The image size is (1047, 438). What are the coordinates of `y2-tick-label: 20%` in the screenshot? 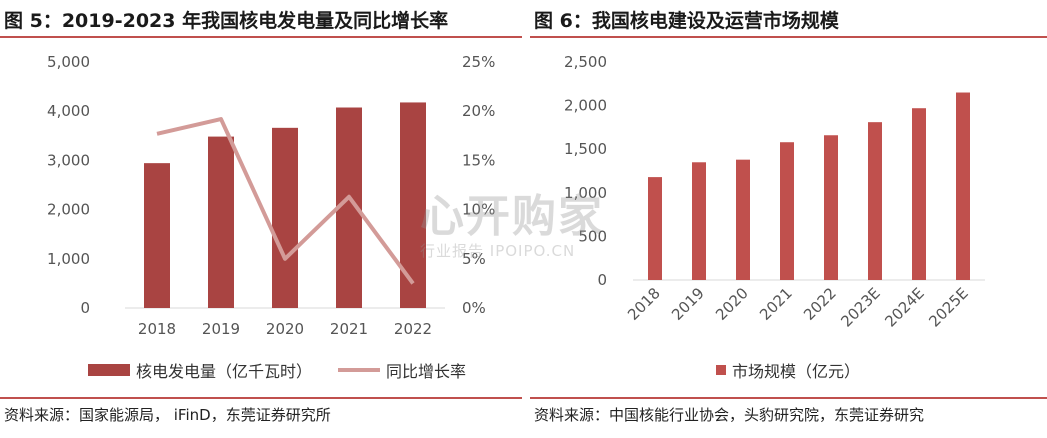 It's located at (478, 111).